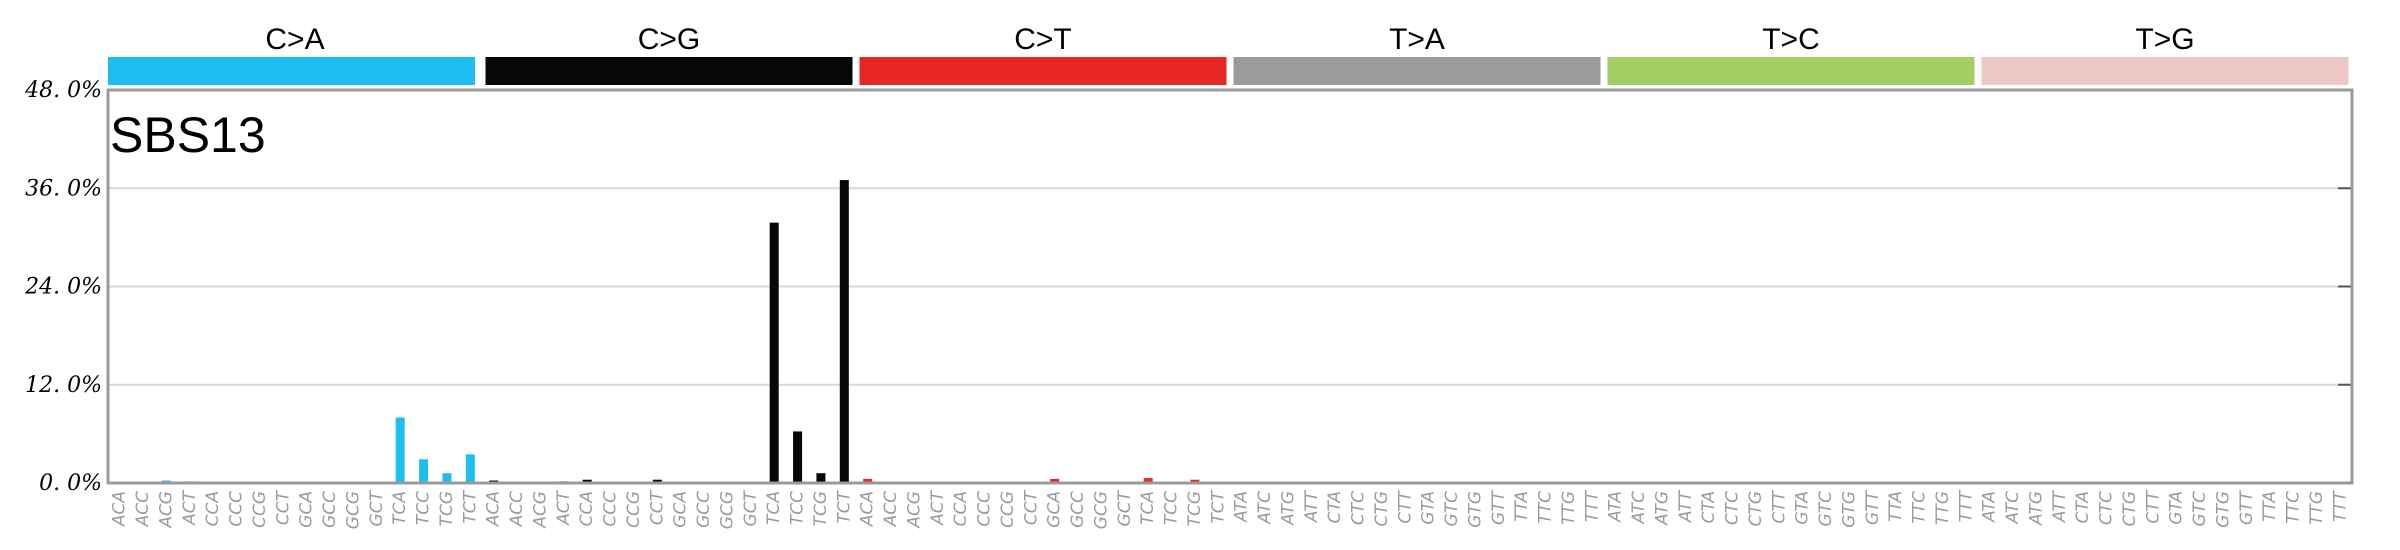 This screenshot has width=2400, height=550. I want to click on bar-C>T-TCG, so click(1195, 481).